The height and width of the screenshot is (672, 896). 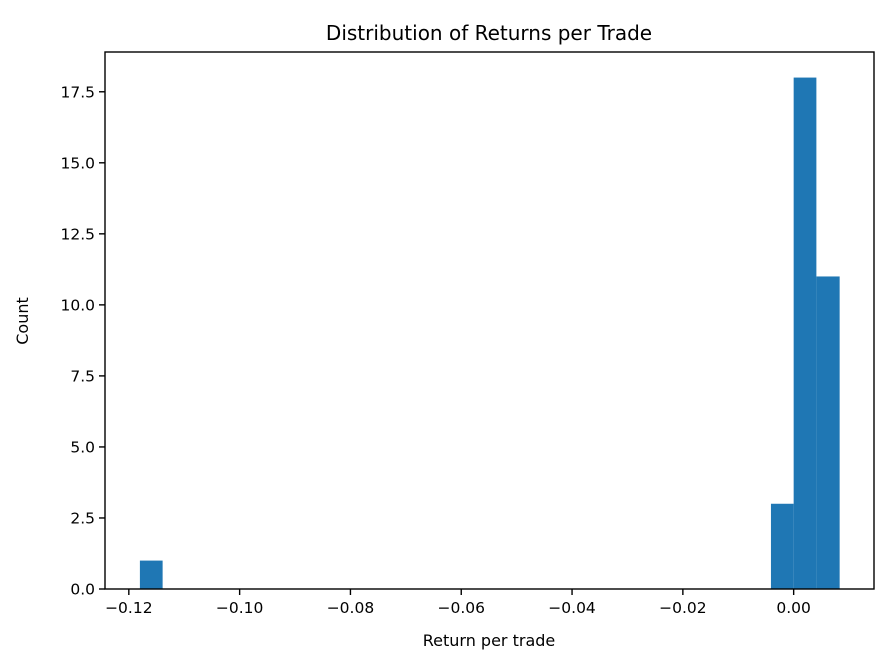 I want to click on y-tick-label: 7.5, so click(x=82, y=376).